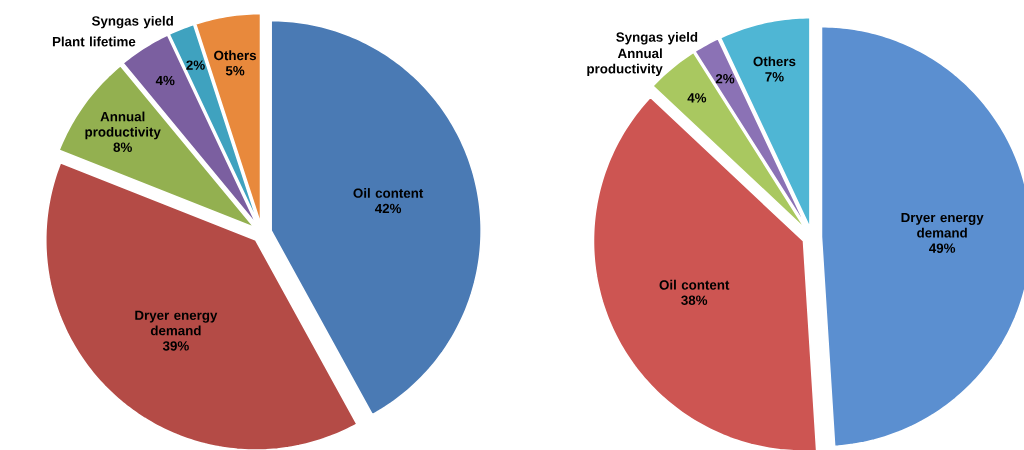 The width and height of the screenshot is (1024, 450). Describe the element at coordinates (694, 300) in the screenshot. I see `data-label: 38%` at that location.